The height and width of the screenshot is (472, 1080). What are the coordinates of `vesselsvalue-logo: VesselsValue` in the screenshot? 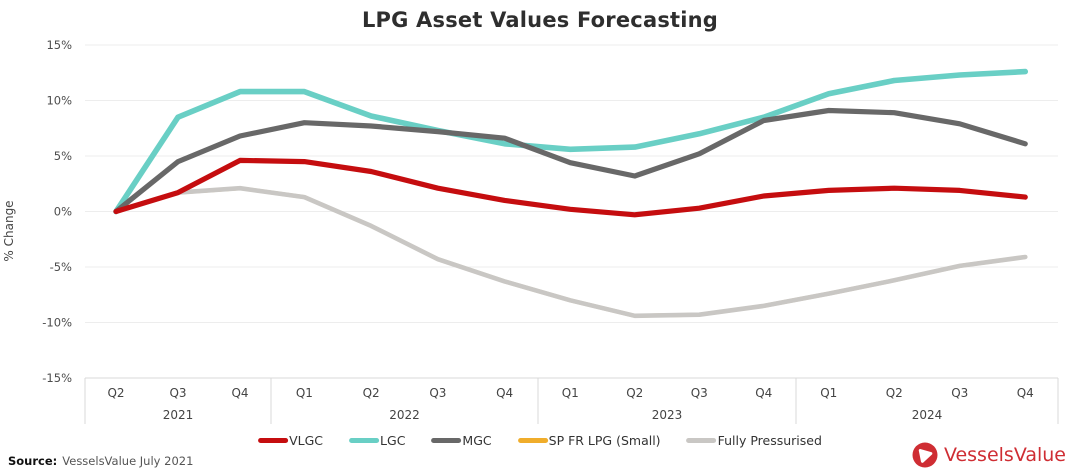 It's located at (989, 455).